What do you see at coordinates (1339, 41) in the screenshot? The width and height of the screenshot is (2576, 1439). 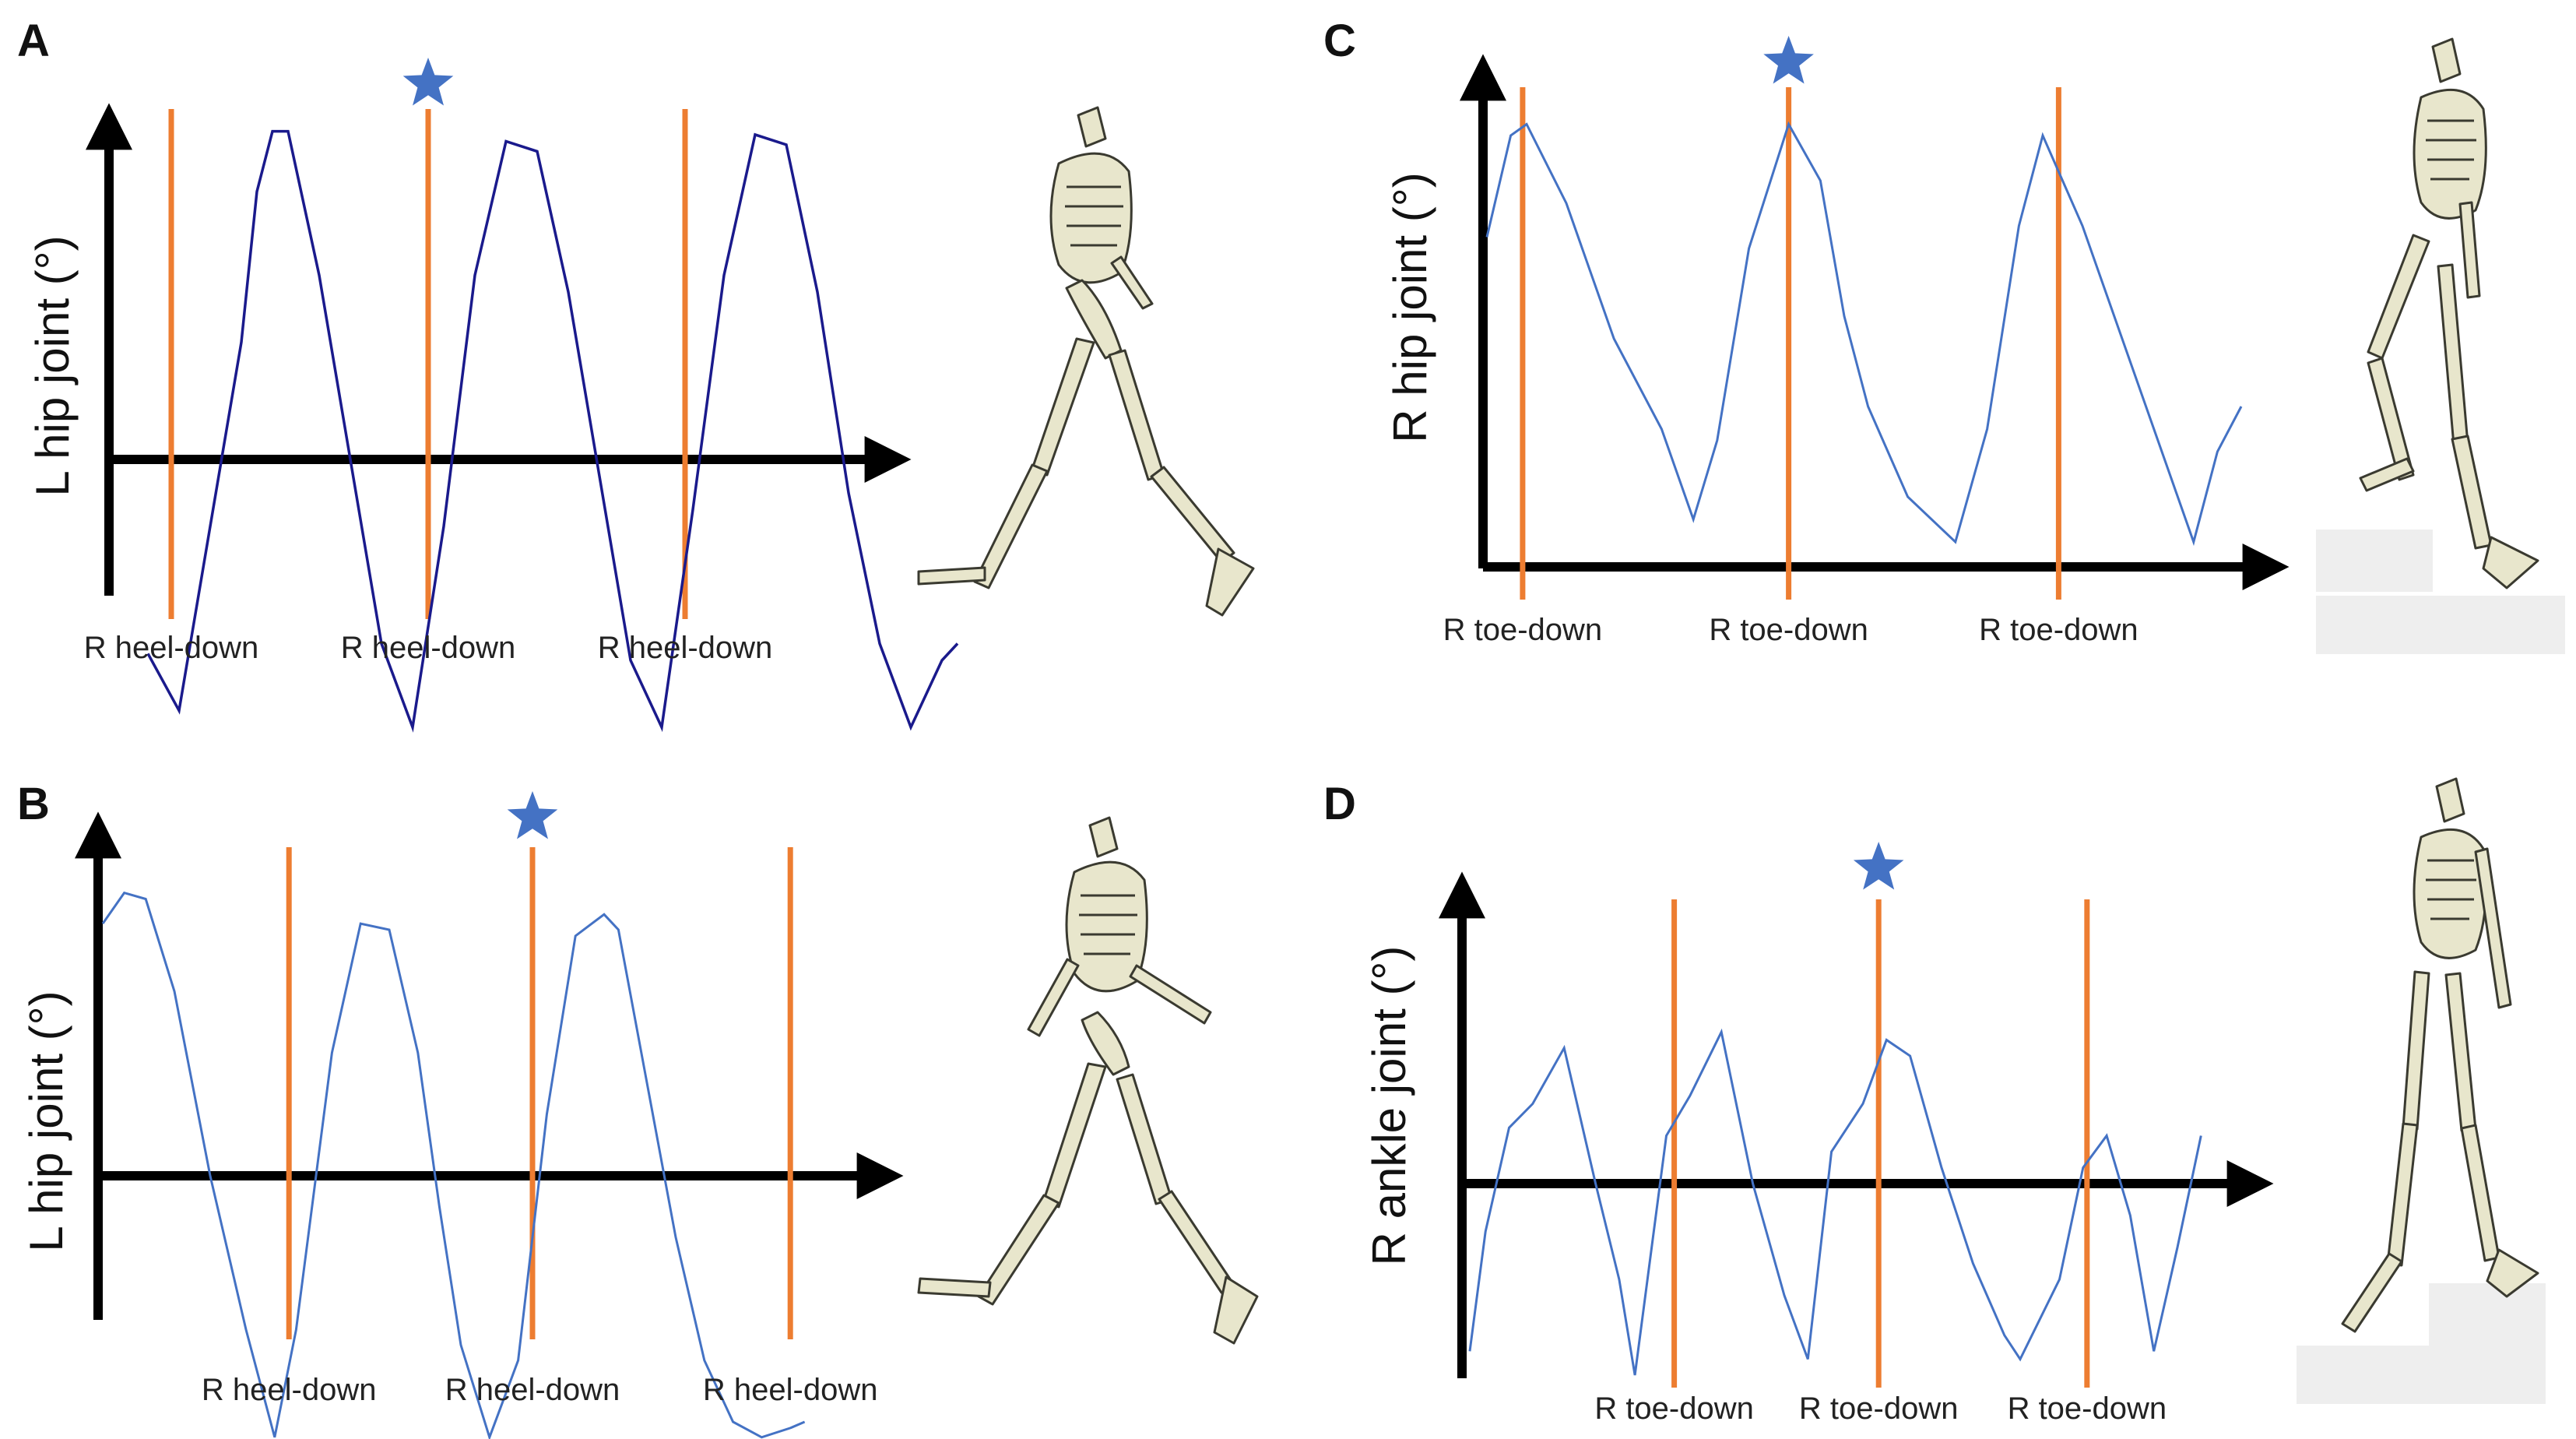 I see `panel-letter-c: C` at bounding box center [1339, 41].